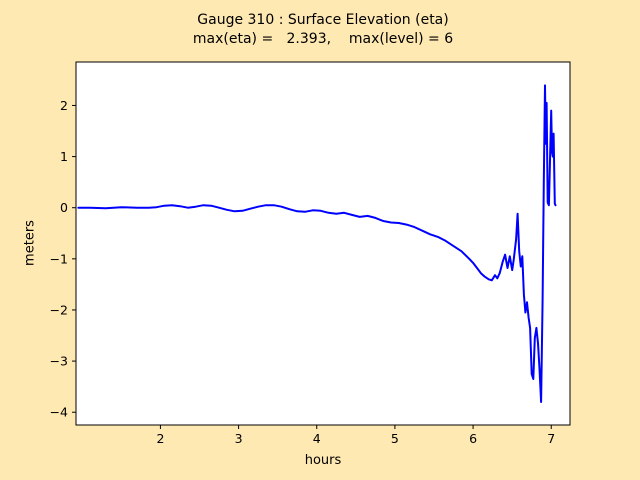 The image size is (640, 480). Describe the element at coordinates (323, 460) in the screenshot. I see `x-axis-label: hours` at that location.